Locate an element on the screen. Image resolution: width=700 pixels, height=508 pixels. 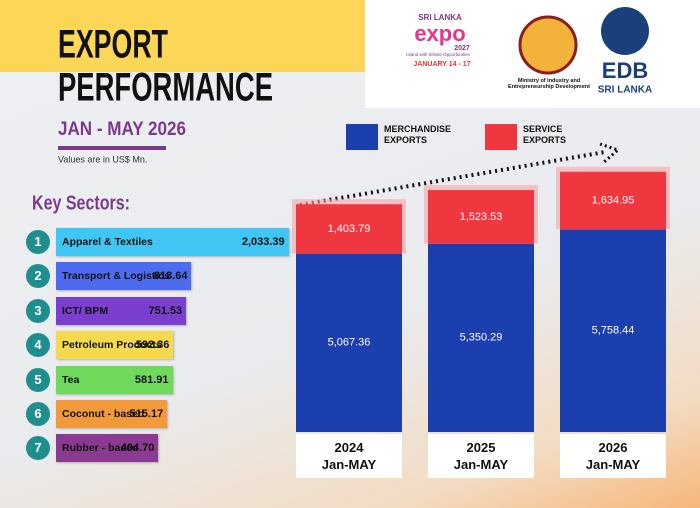
value-label: 1,523.53 is located at coordinates (481, 217).